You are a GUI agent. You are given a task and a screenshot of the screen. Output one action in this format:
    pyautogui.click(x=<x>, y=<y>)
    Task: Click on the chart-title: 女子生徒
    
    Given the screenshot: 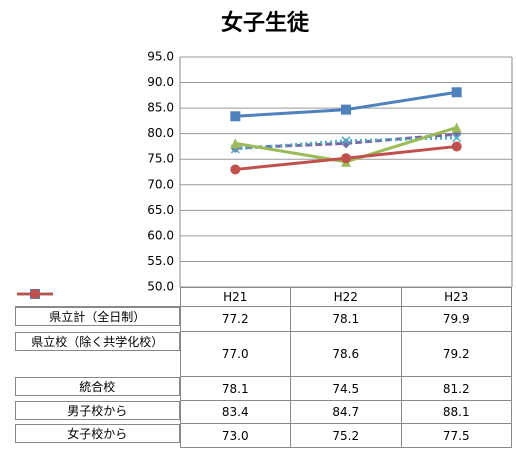 What is the action you would take?
    pyautogui.click(x=265, y=23)
    